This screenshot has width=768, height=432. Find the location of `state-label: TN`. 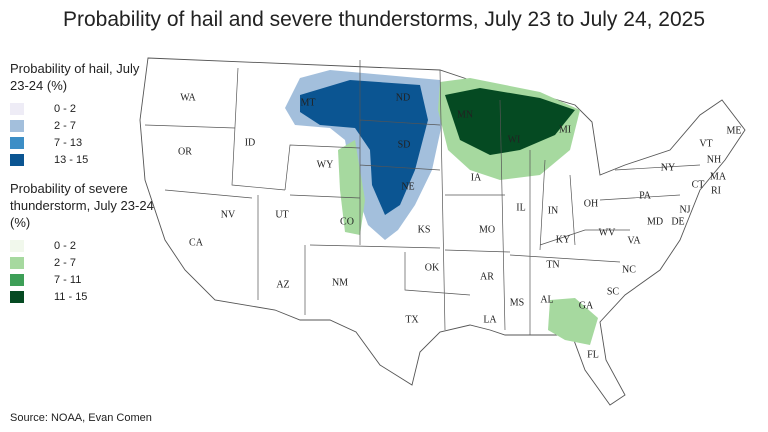

state-label: TN is located at coordinates (552, 264).